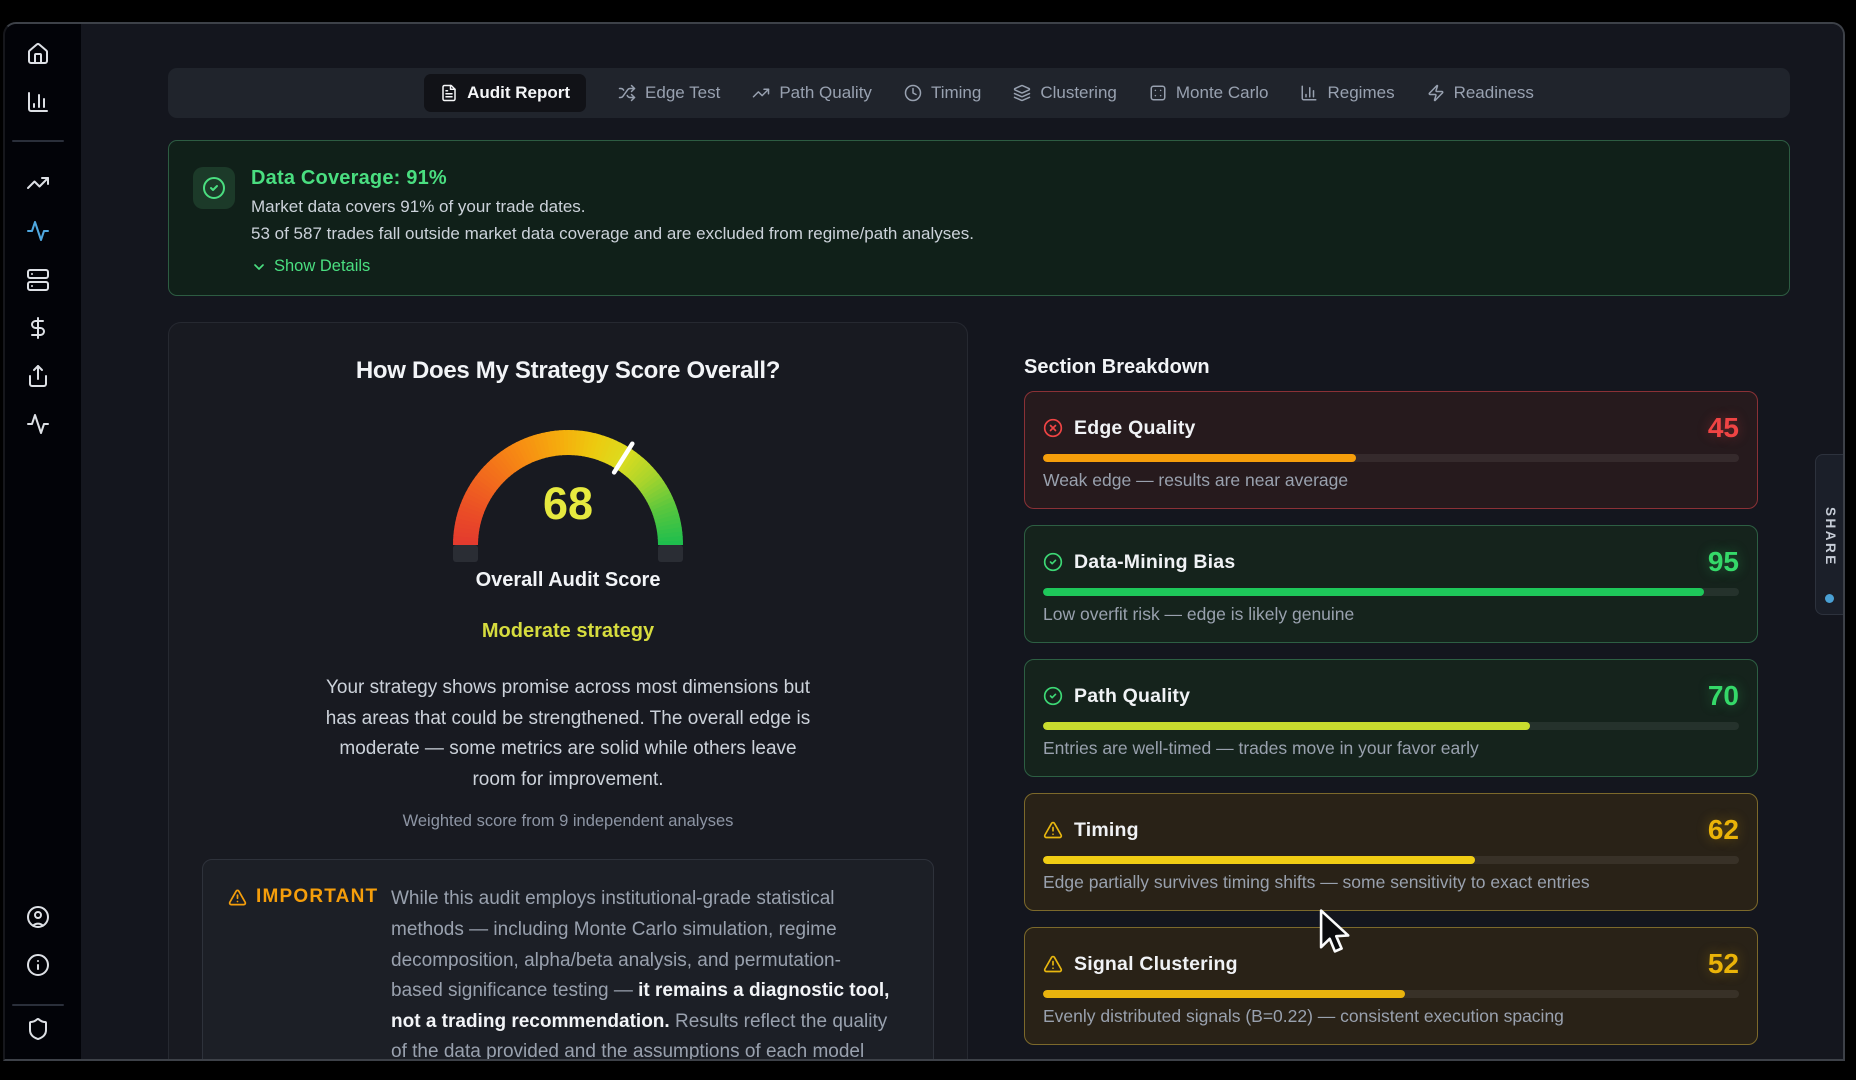 The width and height of the screenshot is (1856, 1080). Describe the element at coordinates (1723, 427) in the screenshot. I see `section-score: 45` at that location.